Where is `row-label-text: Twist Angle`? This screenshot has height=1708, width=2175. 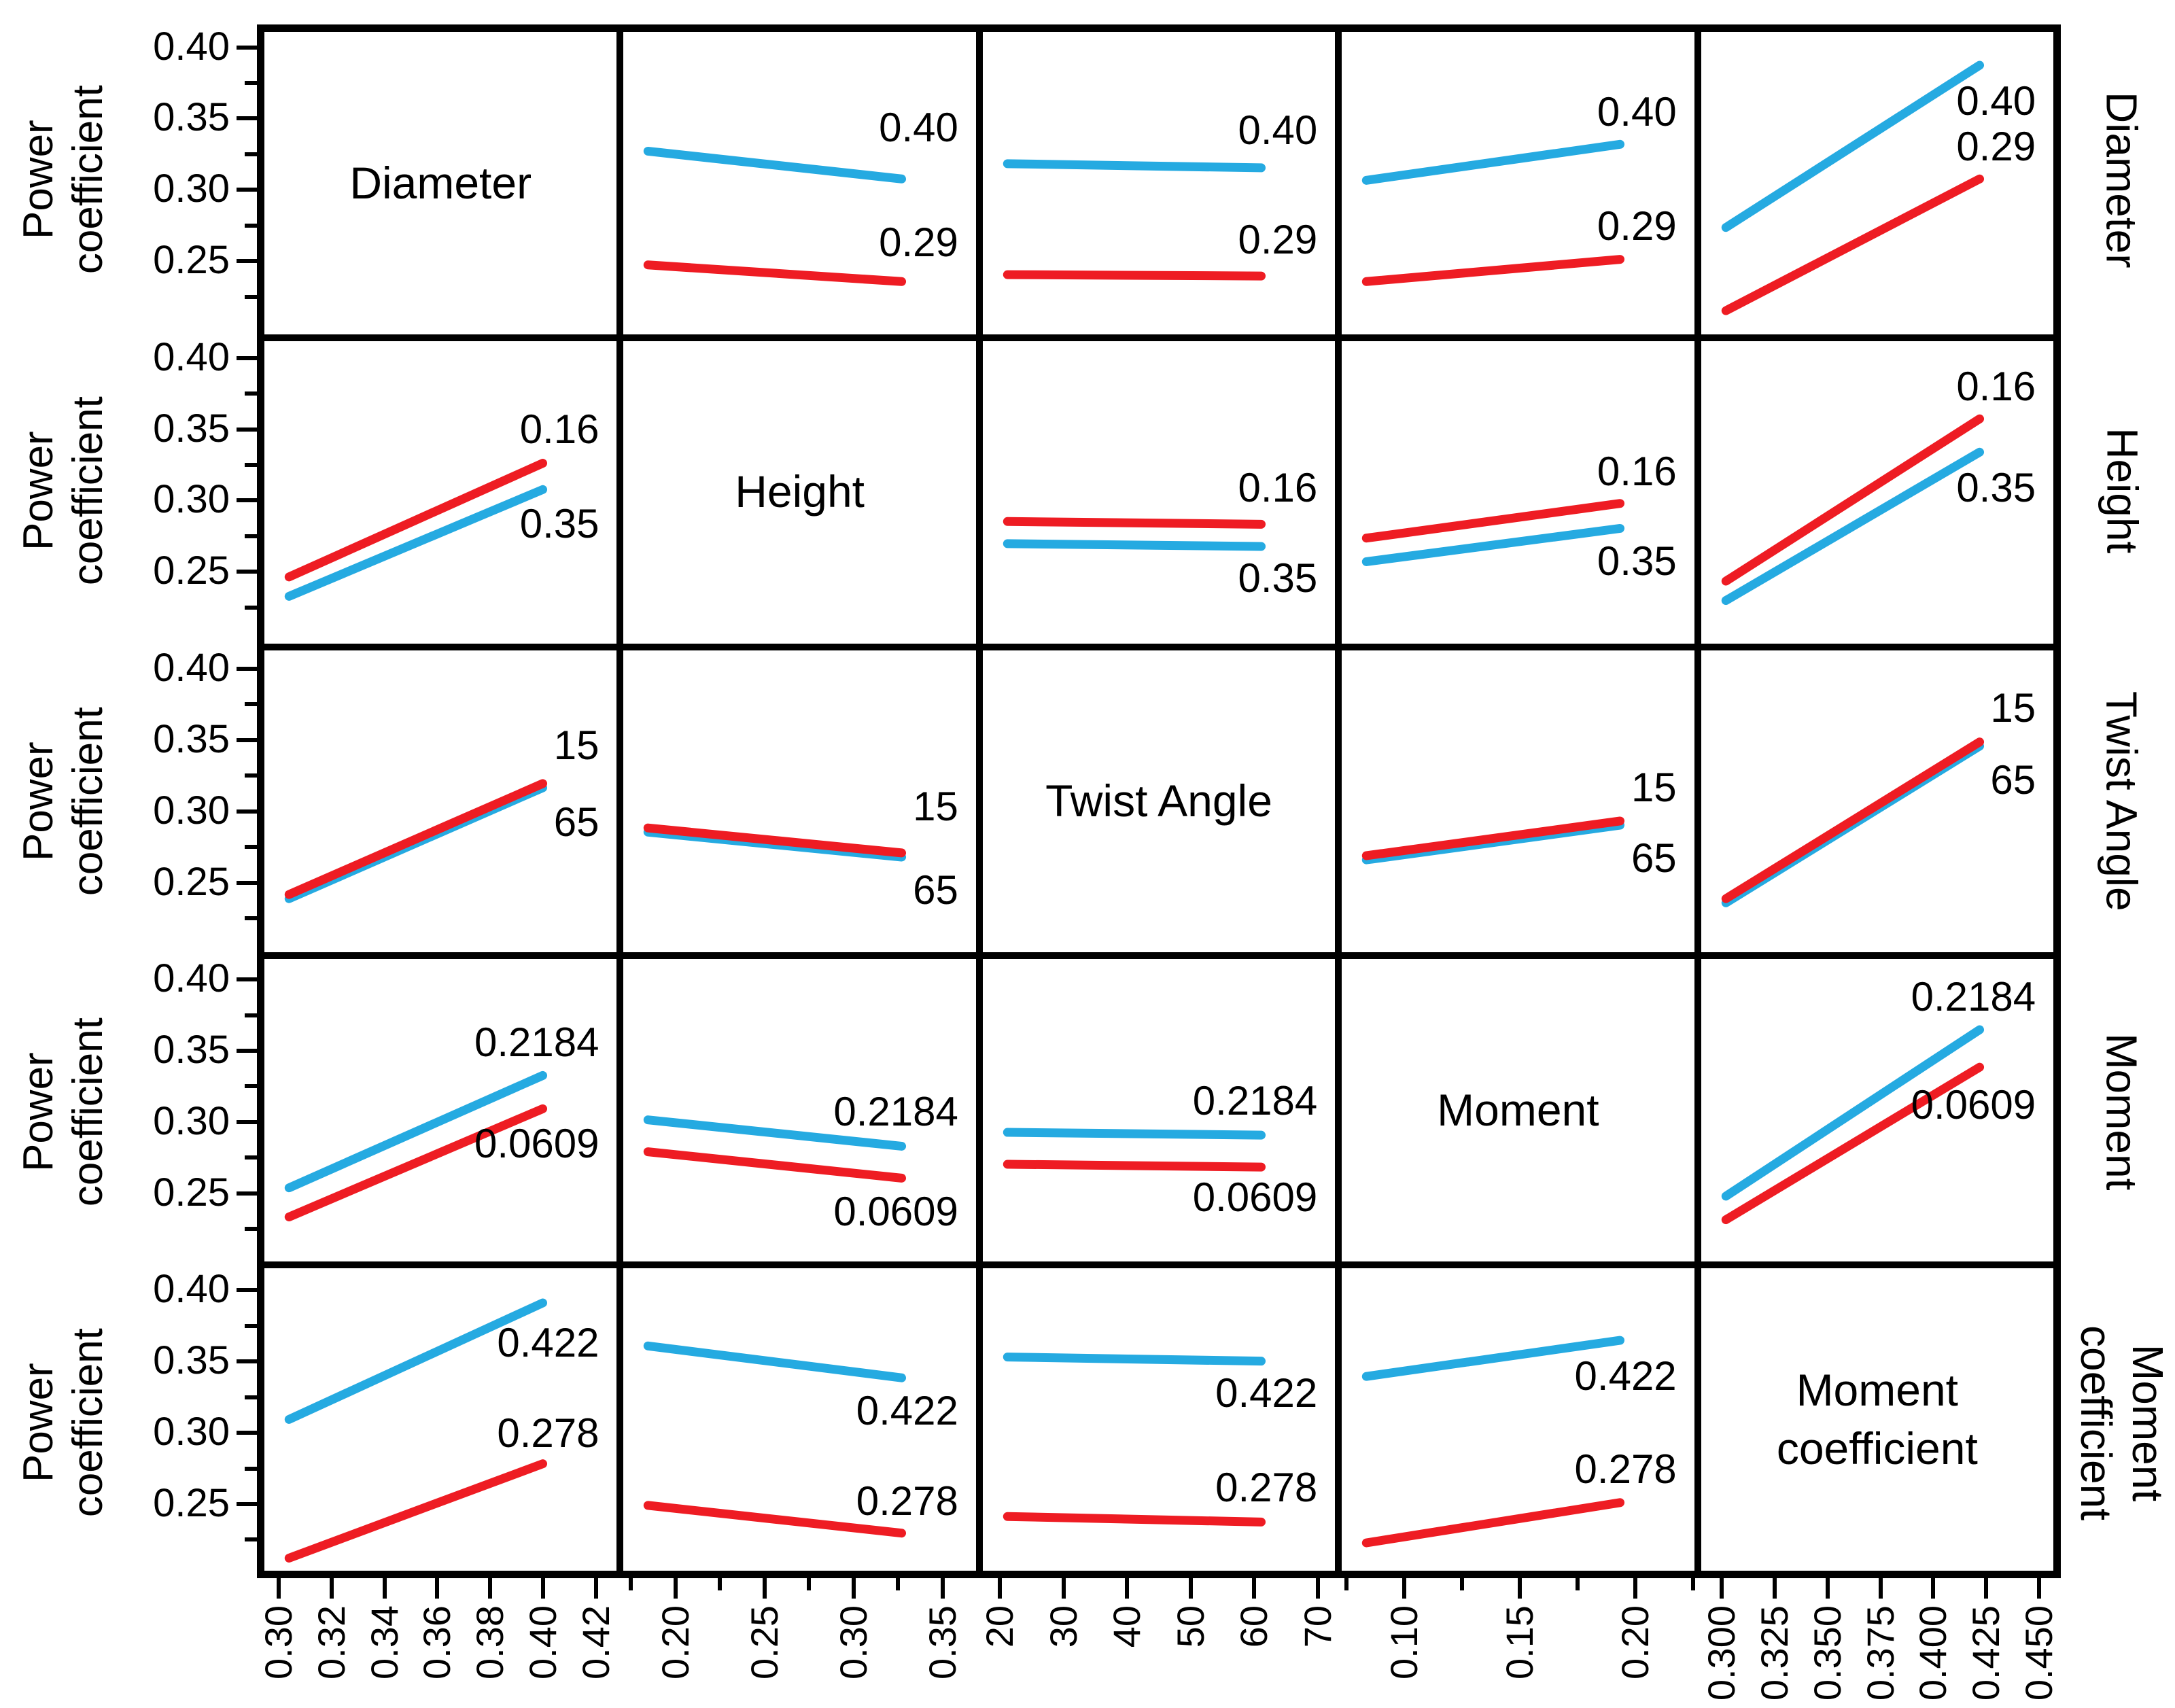 row-label-text: Twist Angle is located at coordinates (2121, 801).